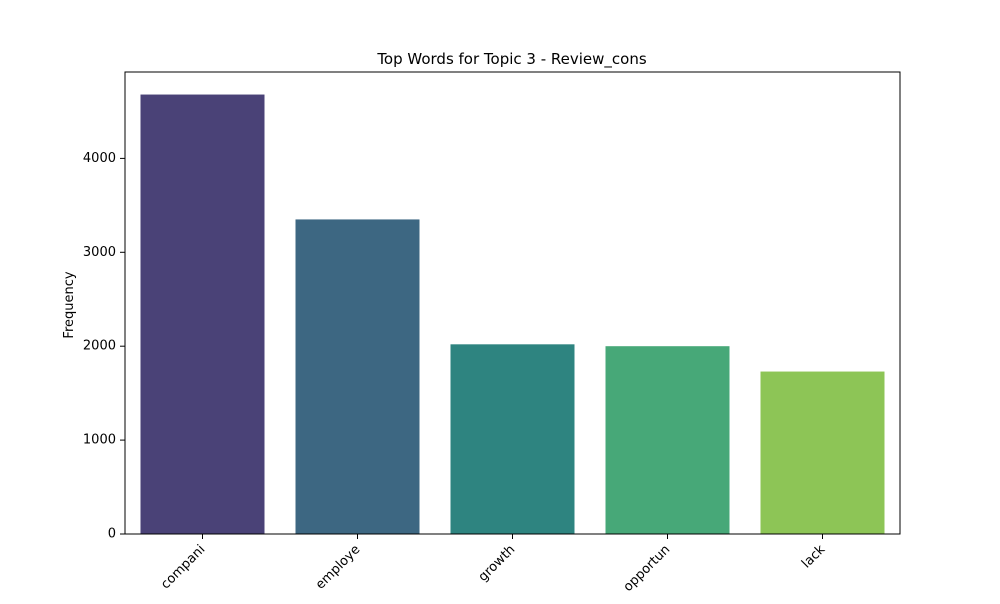  I want to click on bar-growth, so click(512, 439).